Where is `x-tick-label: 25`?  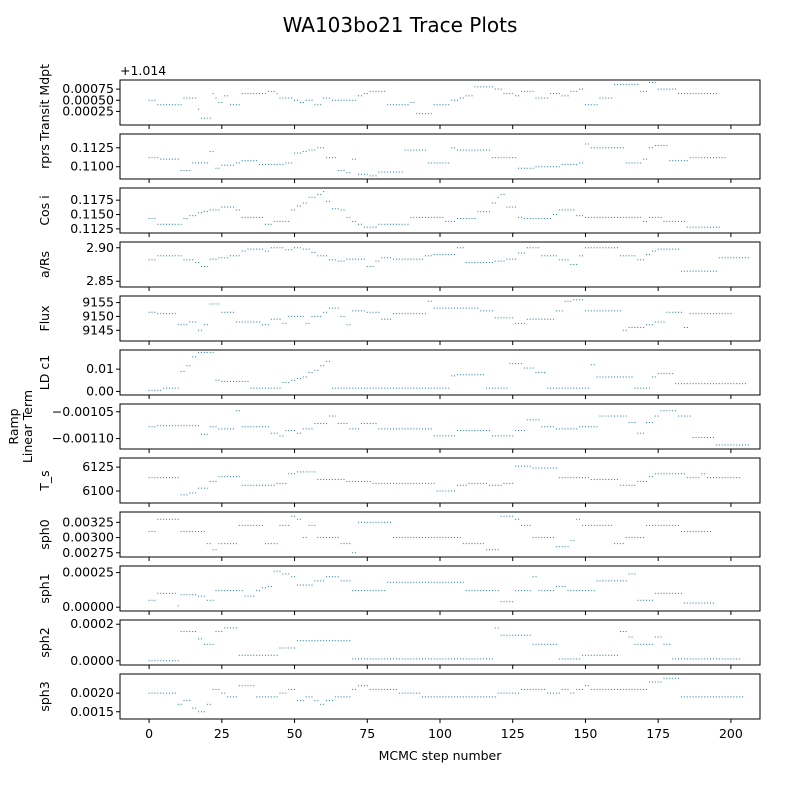 x-tick-label: 25 is located at coordinates (222, 733).